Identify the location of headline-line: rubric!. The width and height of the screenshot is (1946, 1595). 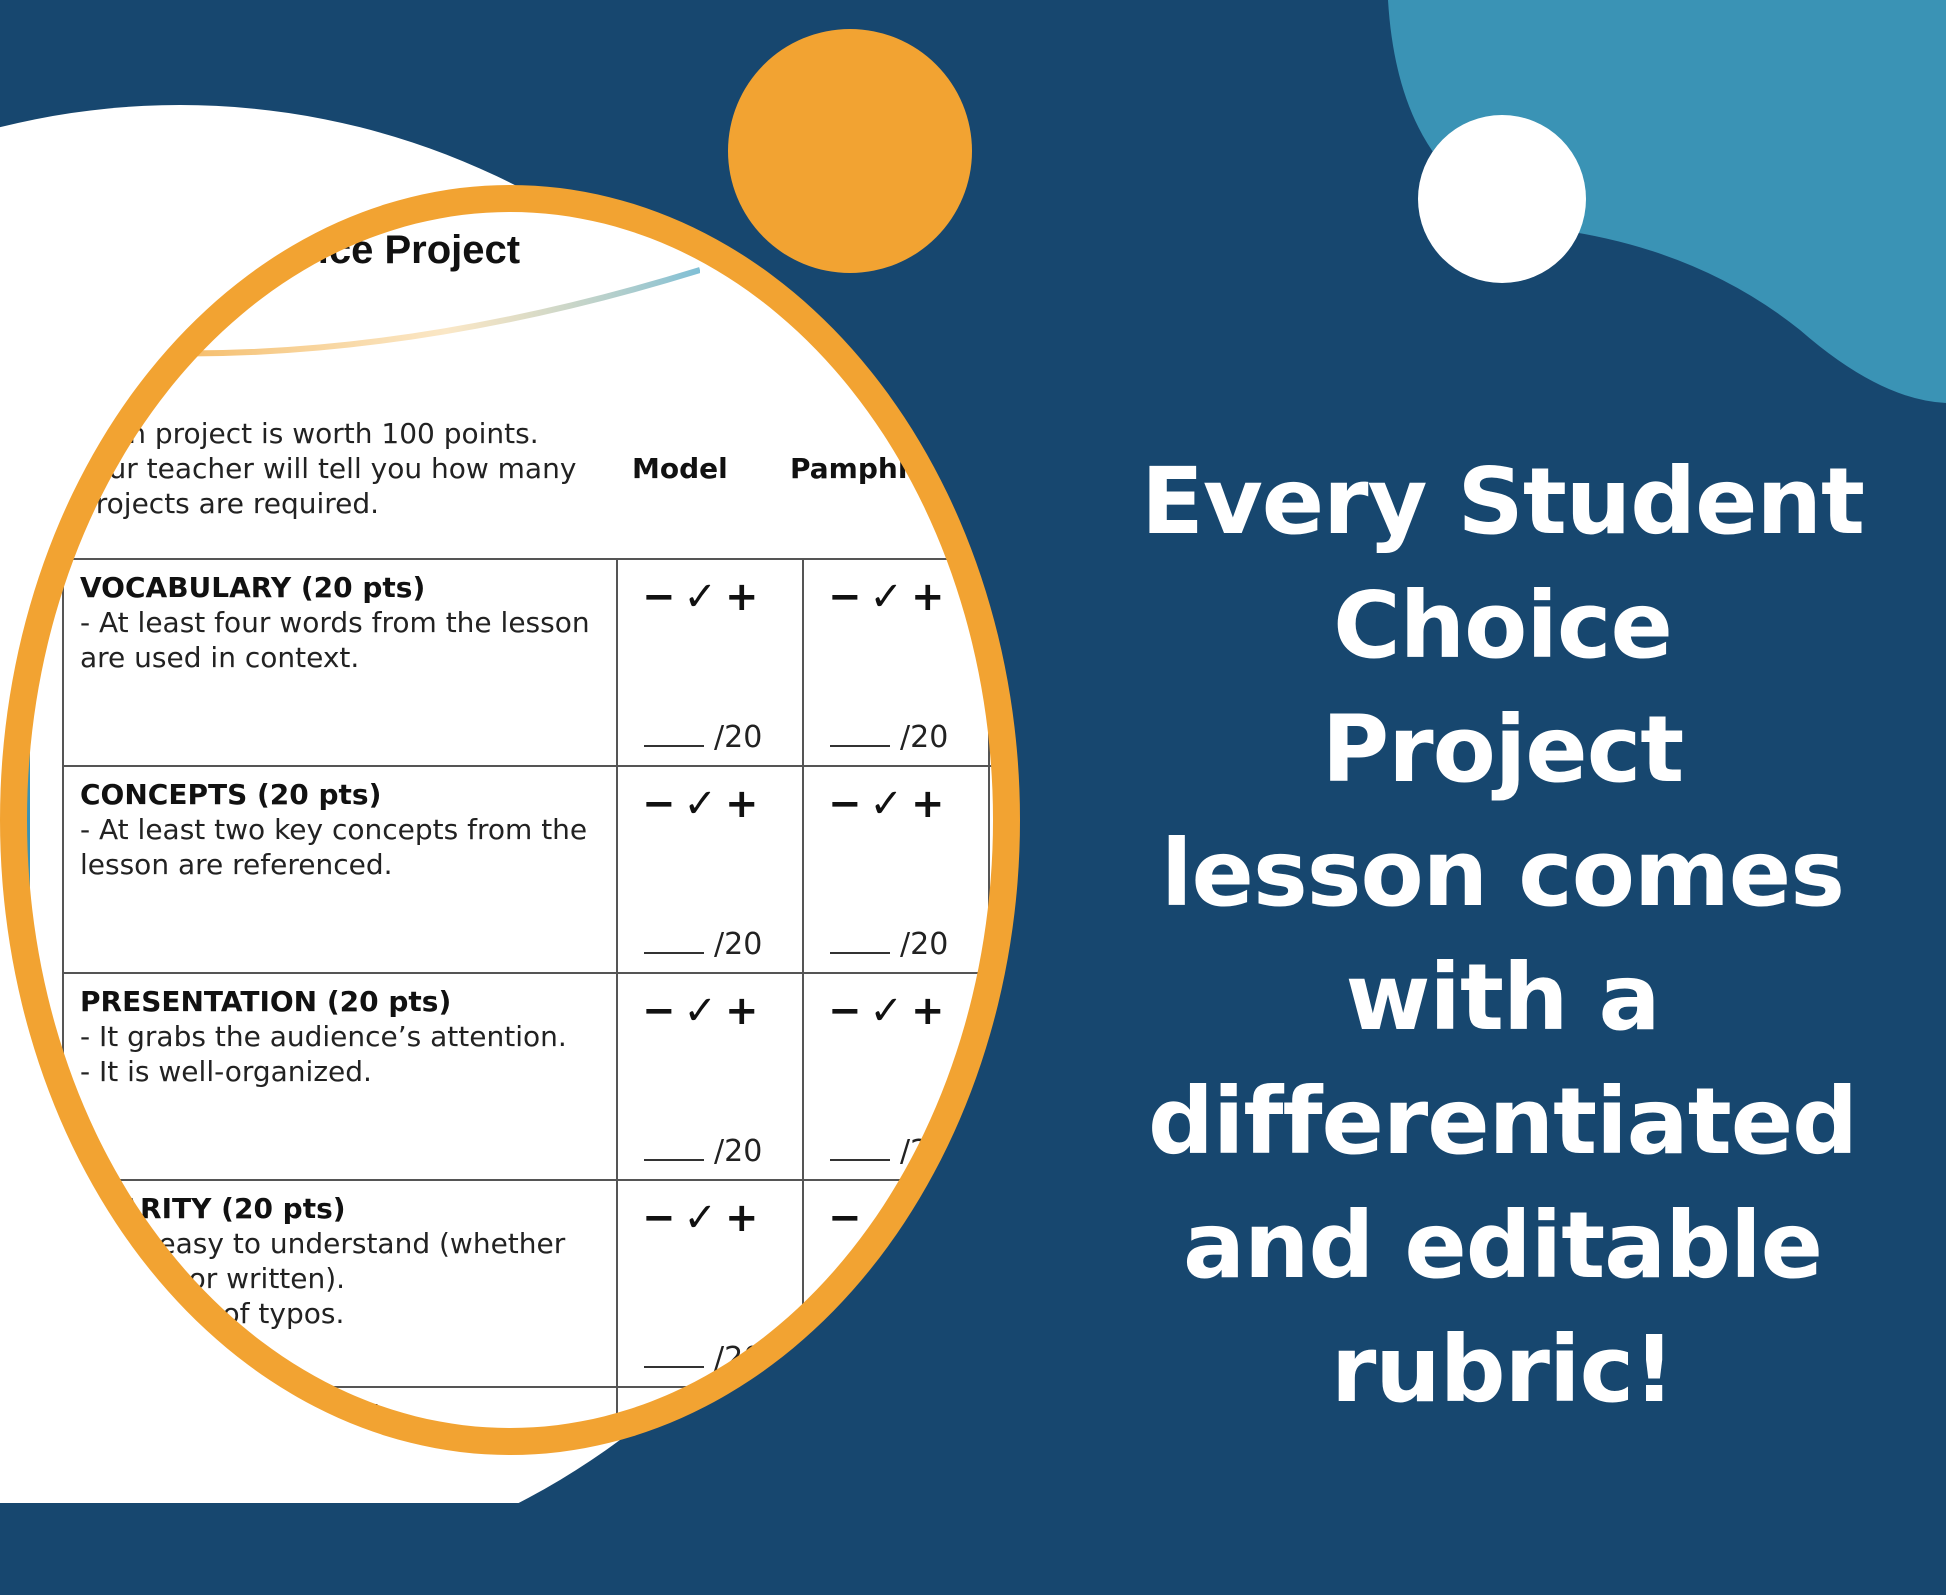
(1502, 1369).